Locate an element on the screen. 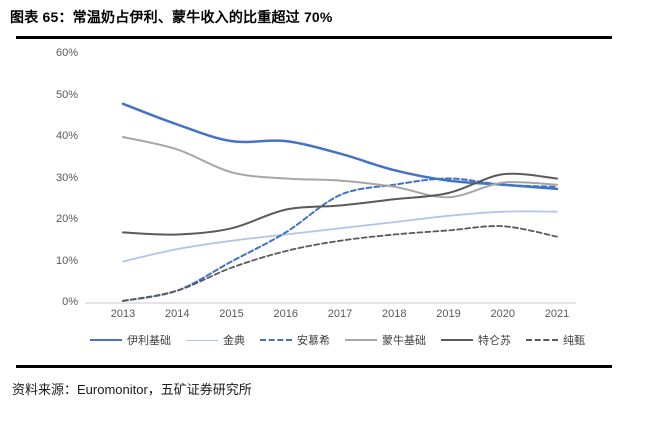 This screenshot has height=422, width=651. legend-item-伊利基础: 伊利基础 is located at coordinates (130, 340).